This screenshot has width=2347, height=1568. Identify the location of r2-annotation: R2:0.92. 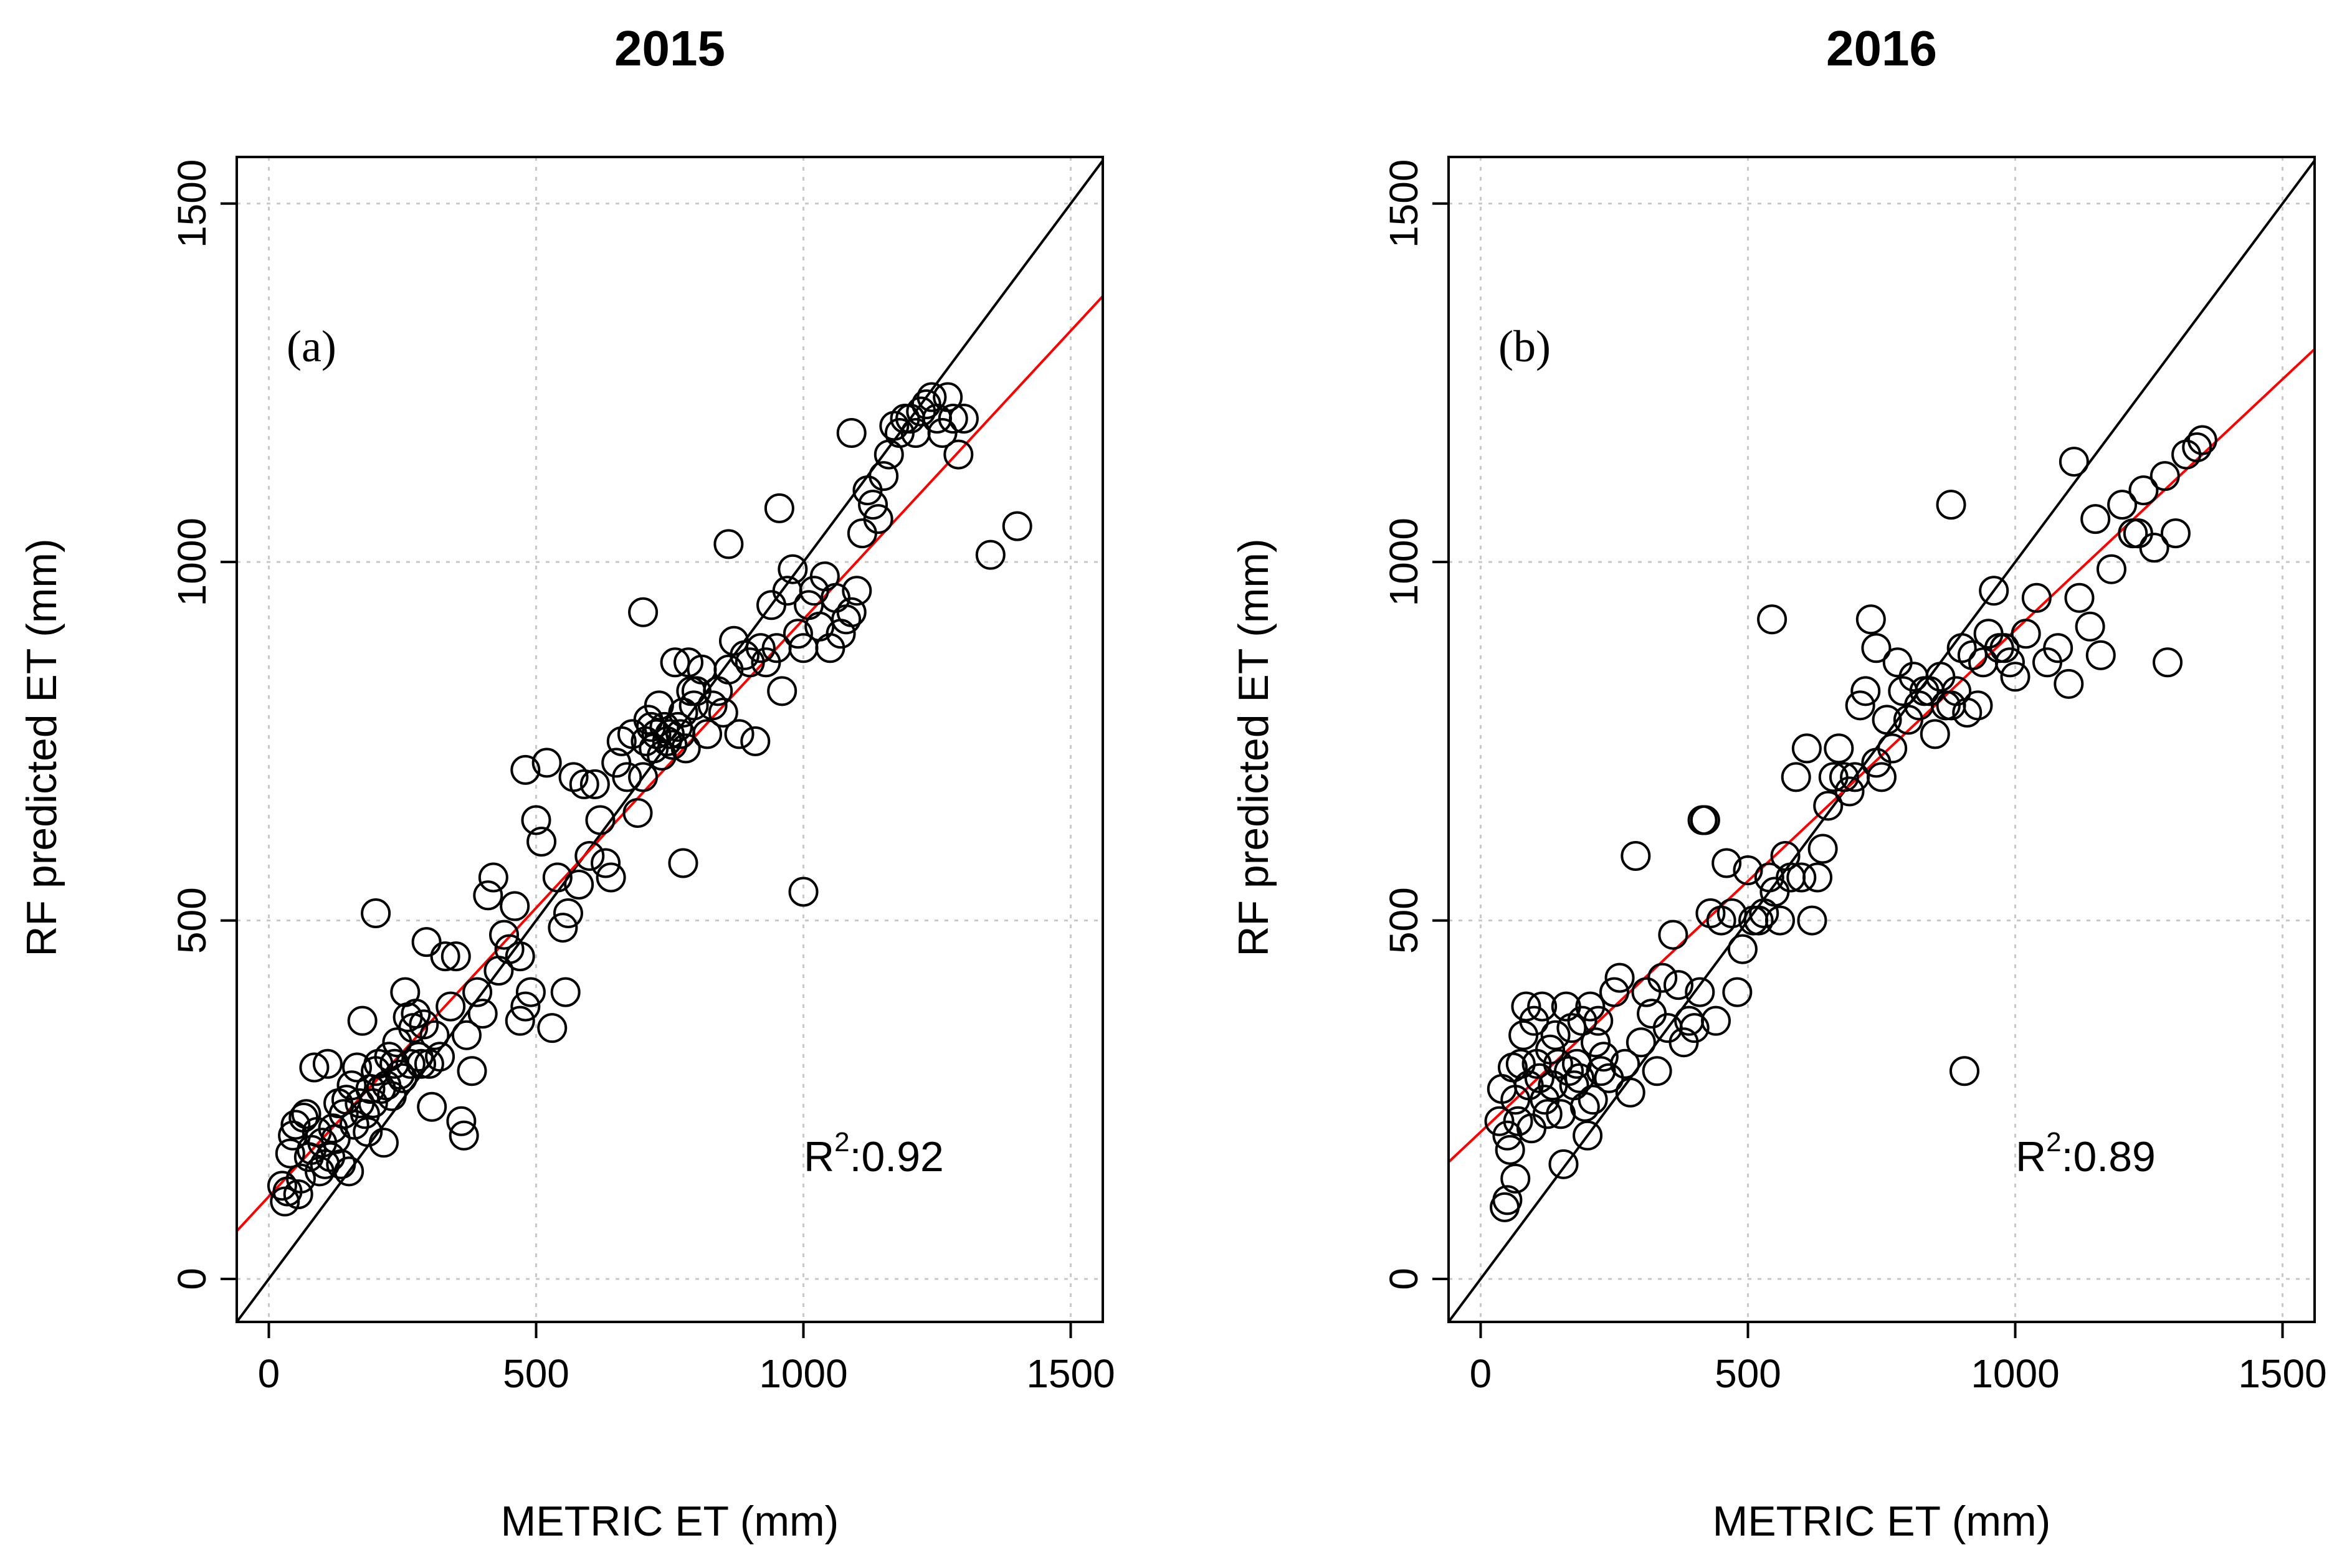
(874, 1154).